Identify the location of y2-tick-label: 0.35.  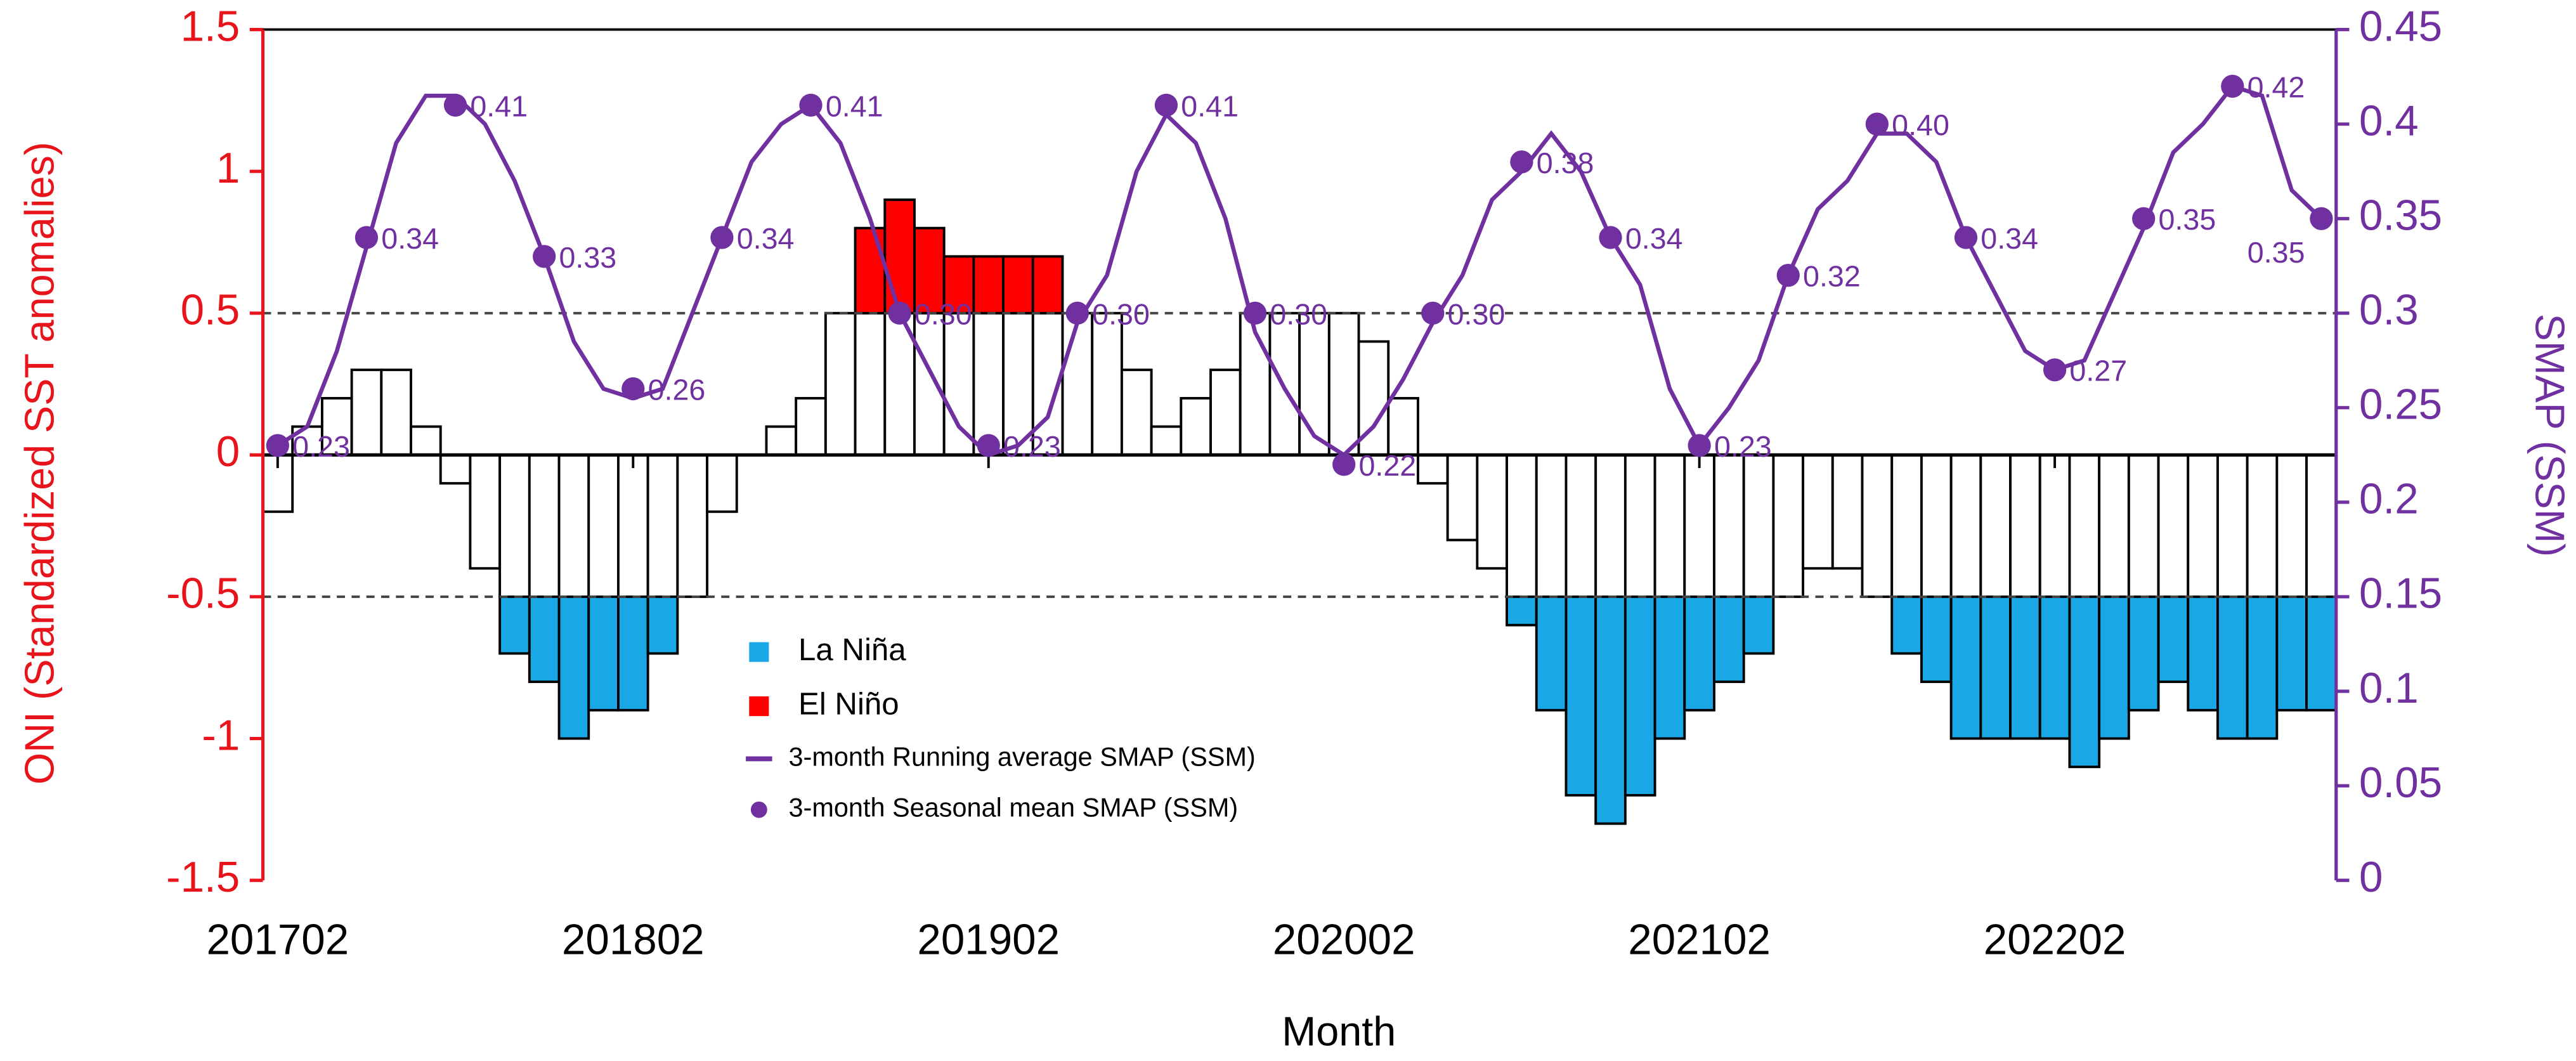
(2400, 216).